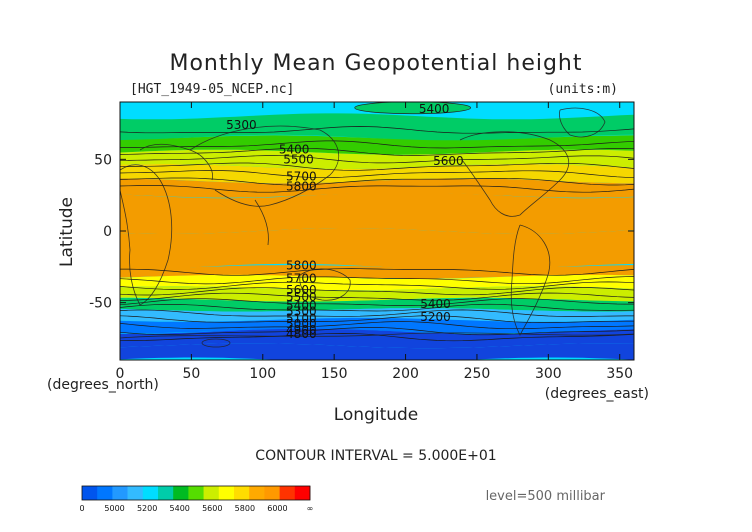  I want to click on level-text: level=500 millibar, so click(546, 496).